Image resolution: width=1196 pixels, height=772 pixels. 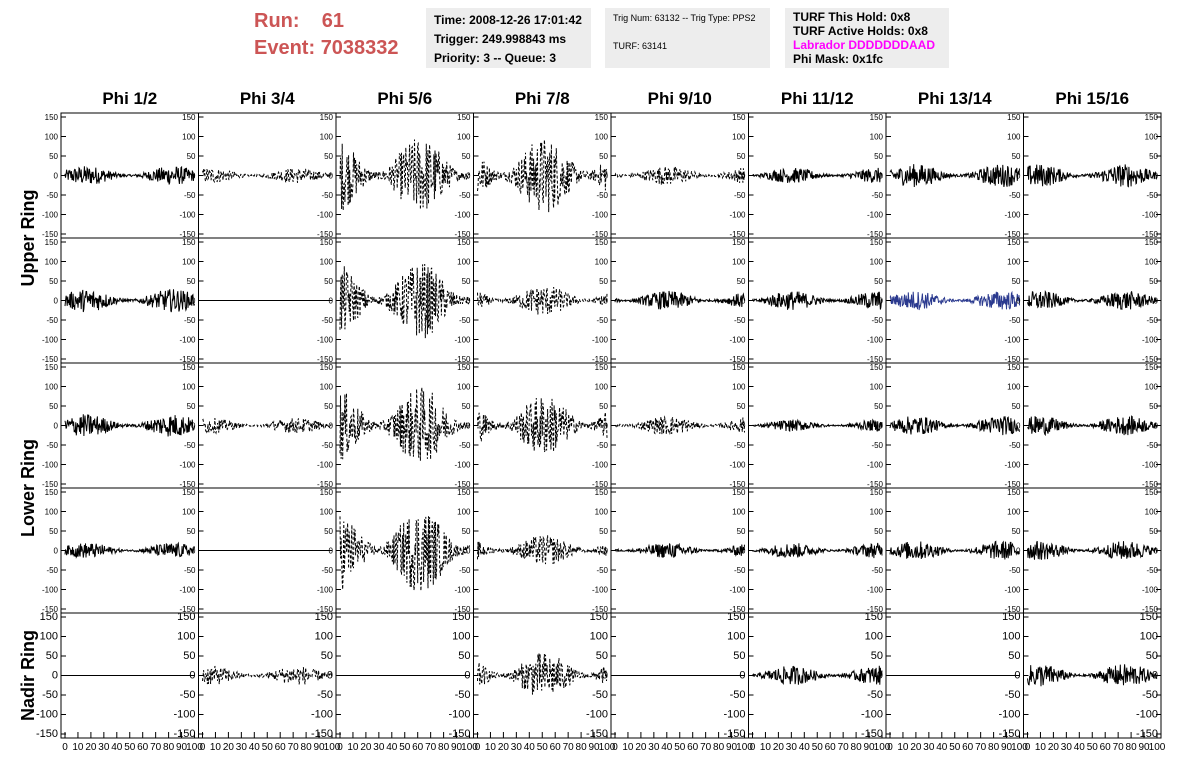 I want to click on panel-frame, so click(x=542, y=300).